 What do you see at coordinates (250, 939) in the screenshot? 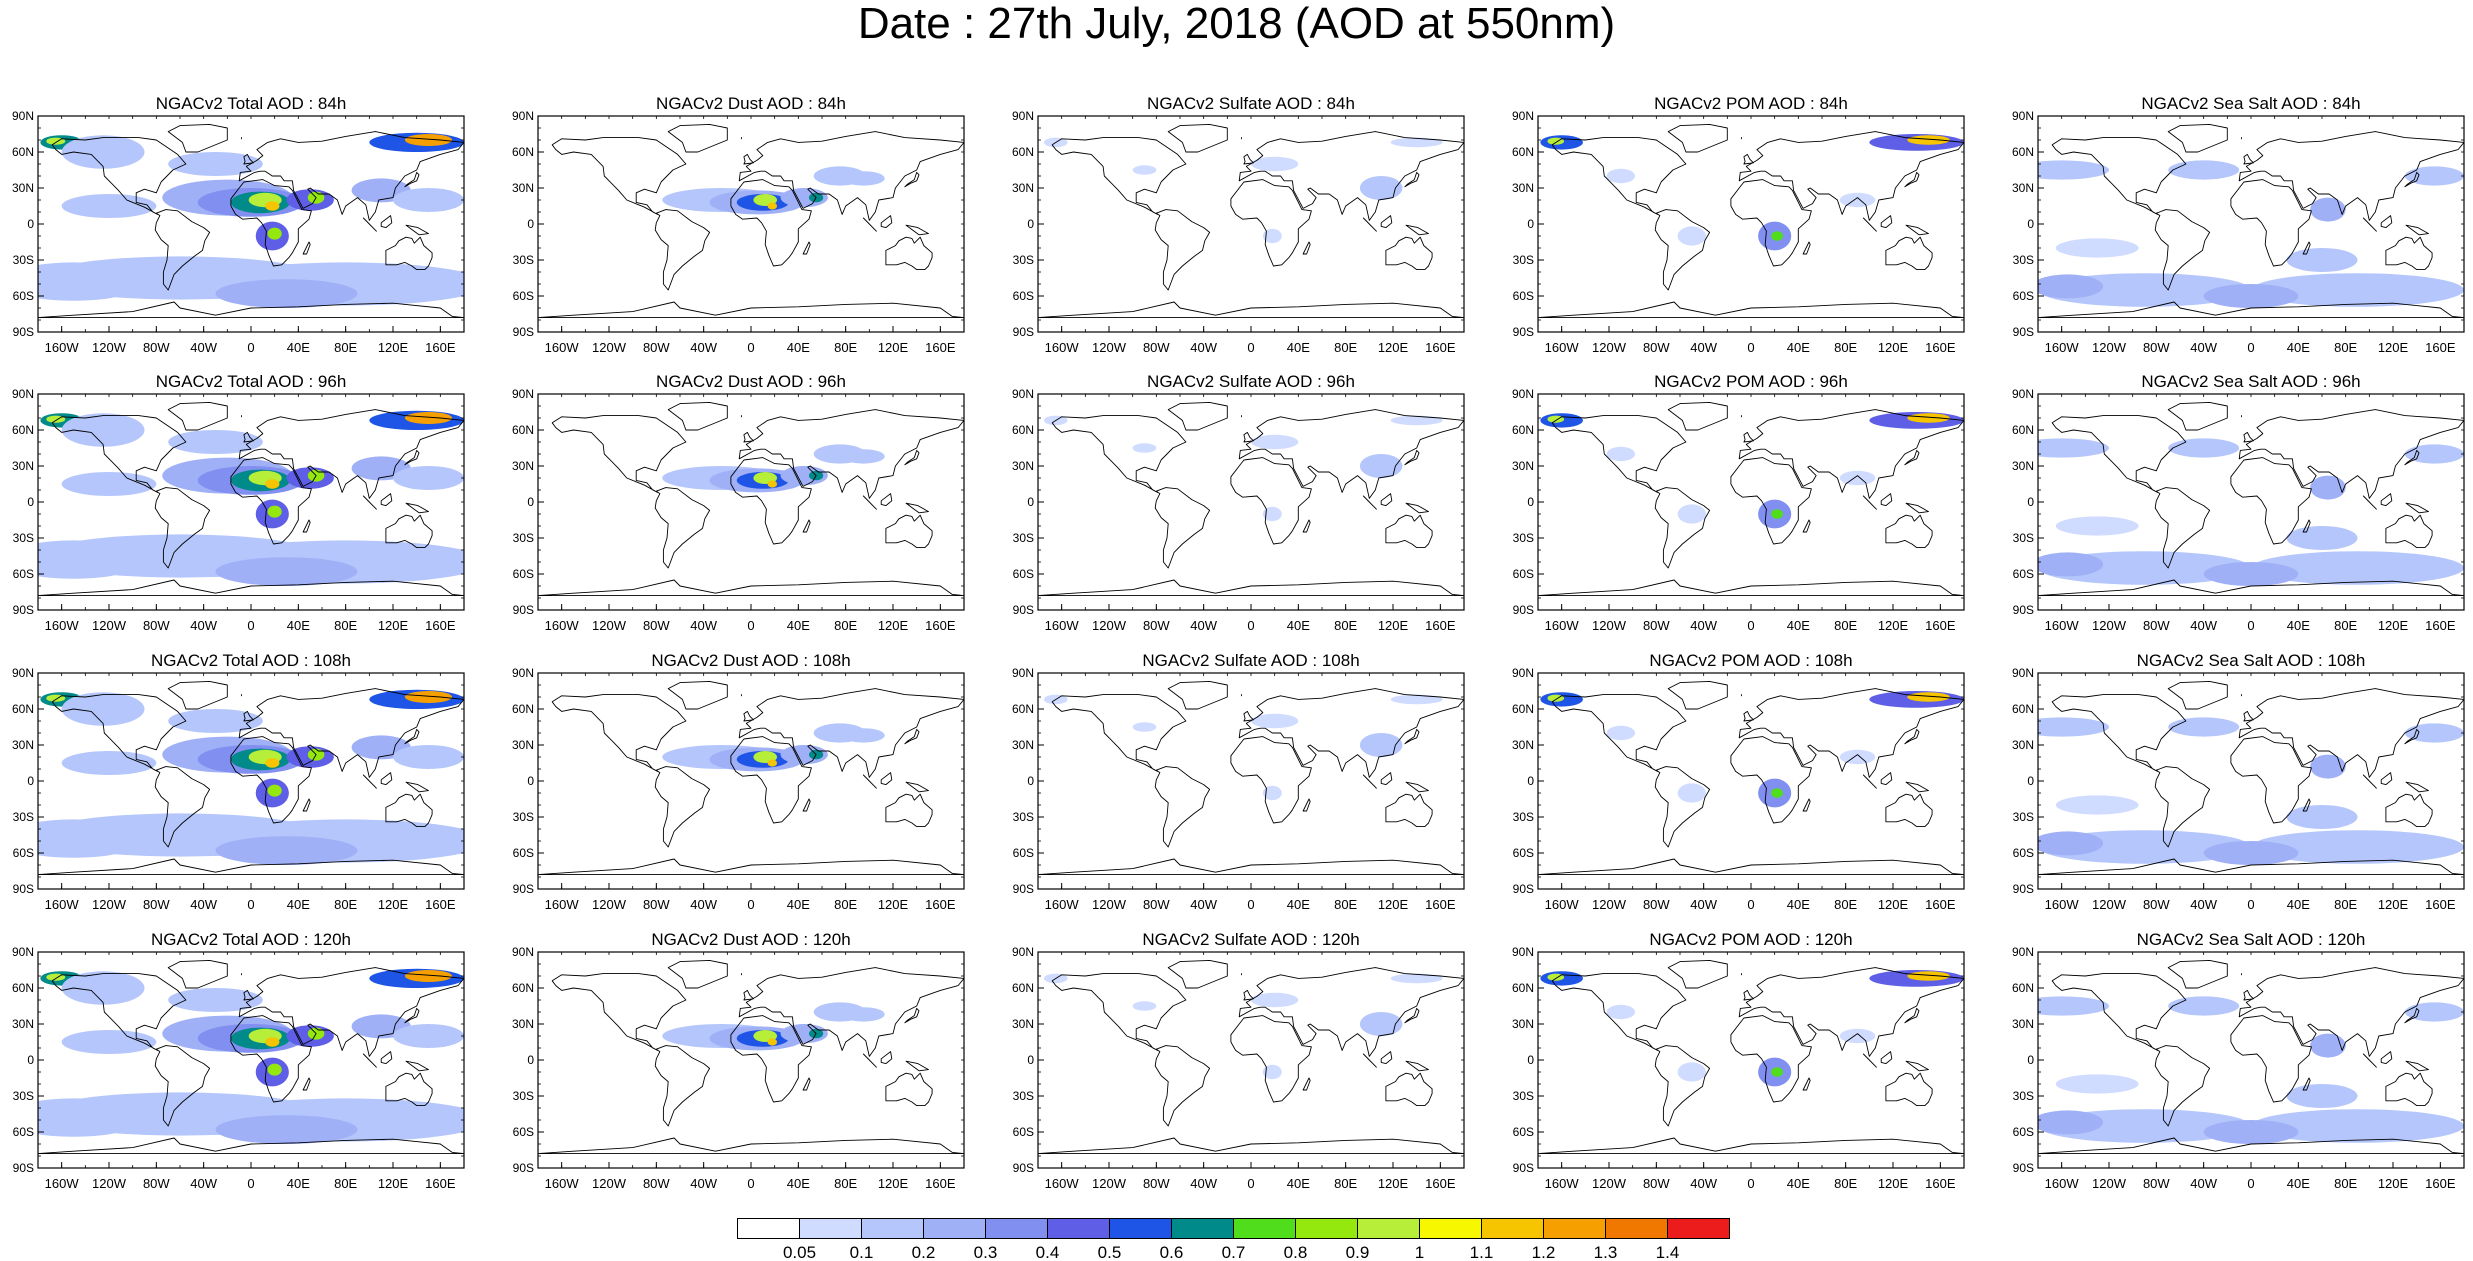
I see `panel-title: NGACv2 Total AOD : 120h` at bounding box center [250, 939].